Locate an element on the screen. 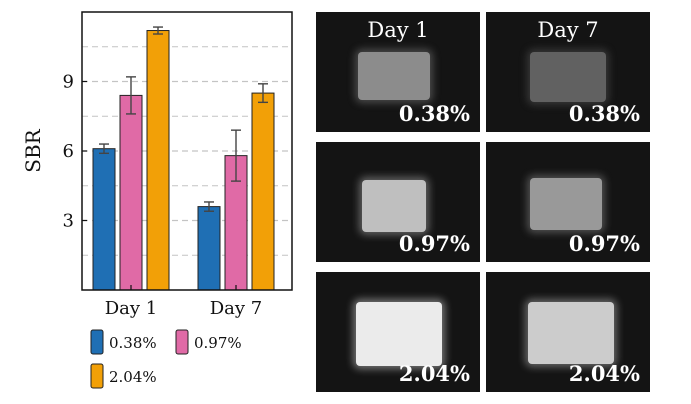  y-axis-label: SBR is located at coordinates (33, 150).